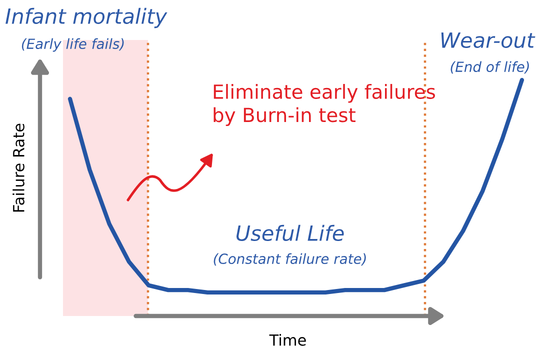  What do you see at coordinates (73, 45) in the screenshot?
I see `text: (Early life fails)` at bounding box center [73, 45].